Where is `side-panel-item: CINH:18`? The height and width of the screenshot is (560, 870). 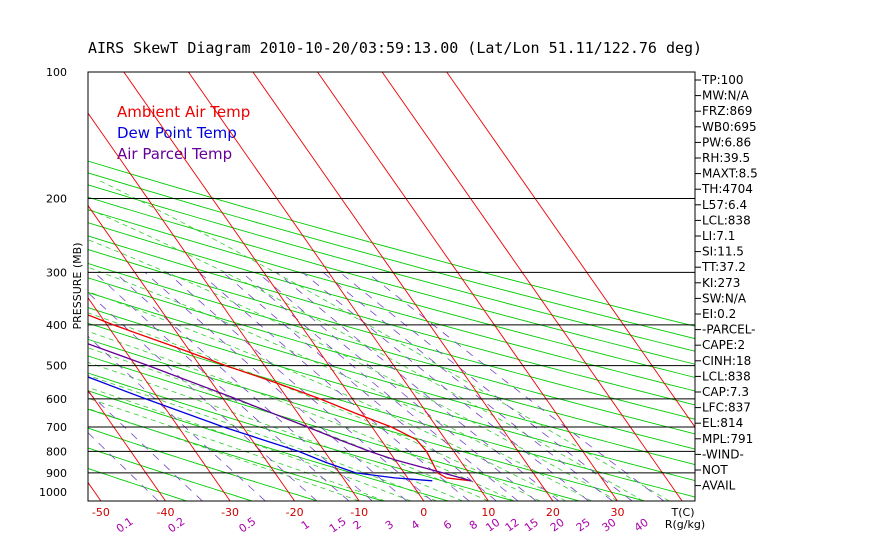 side-panel-item: CINH:18 is located at coordinates (726, 361).